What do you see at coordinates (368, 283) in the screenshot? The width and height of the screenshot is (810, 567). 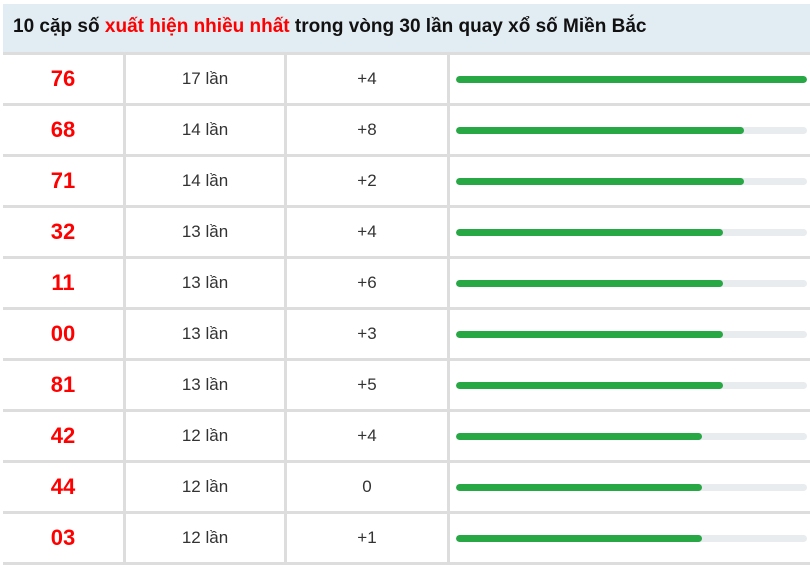 I see `change-cell: +6` at bounding box center [368, 283].